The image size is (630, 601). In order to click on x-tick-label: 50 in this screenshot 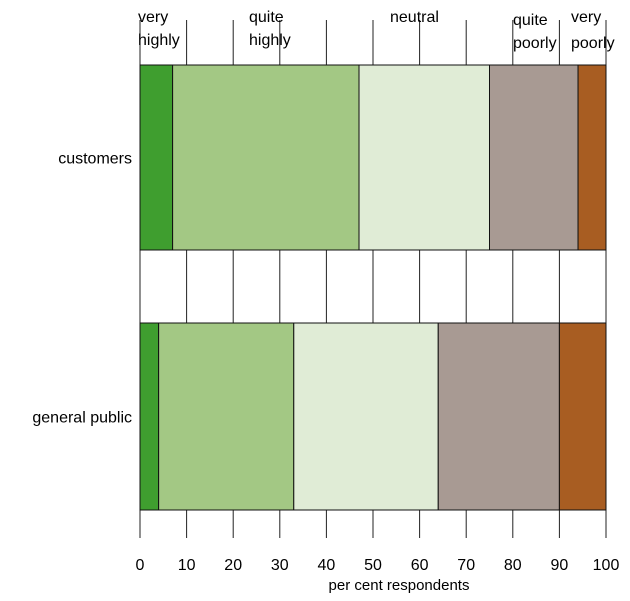, I will do `click(373, 565)`.